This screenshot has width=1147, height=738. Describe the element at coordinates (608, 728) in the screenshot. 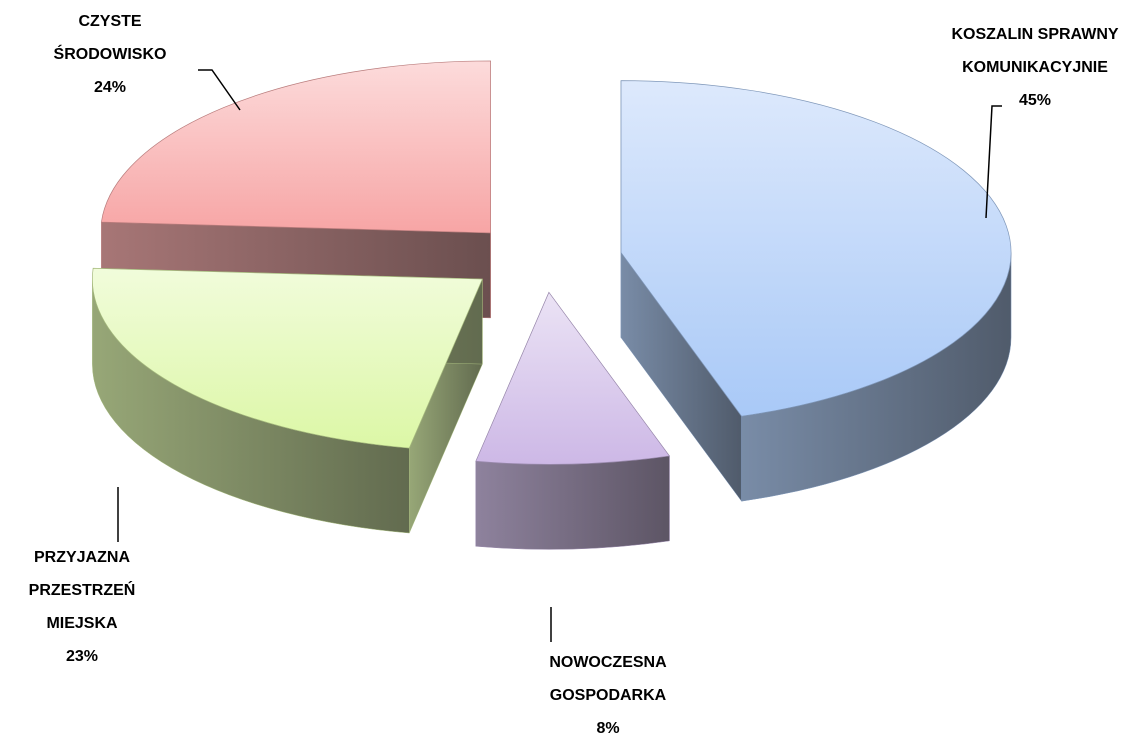

I see `value-label: 8%` at that location.